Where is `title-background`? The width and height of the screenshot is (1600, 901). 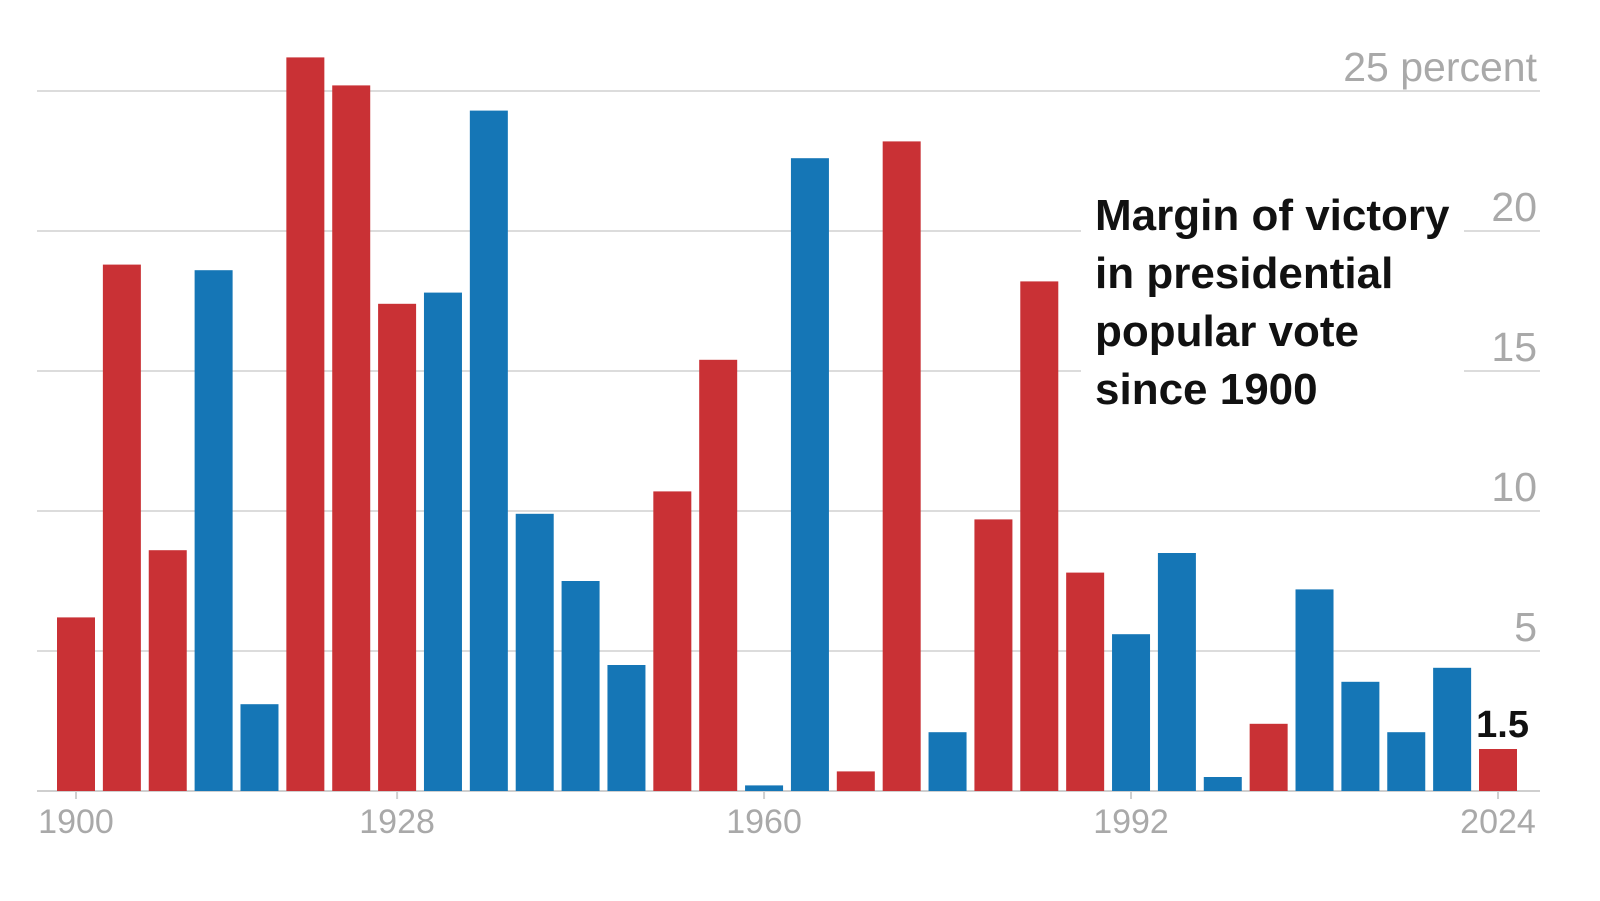
title-background is located at coordinates (1273, 302).